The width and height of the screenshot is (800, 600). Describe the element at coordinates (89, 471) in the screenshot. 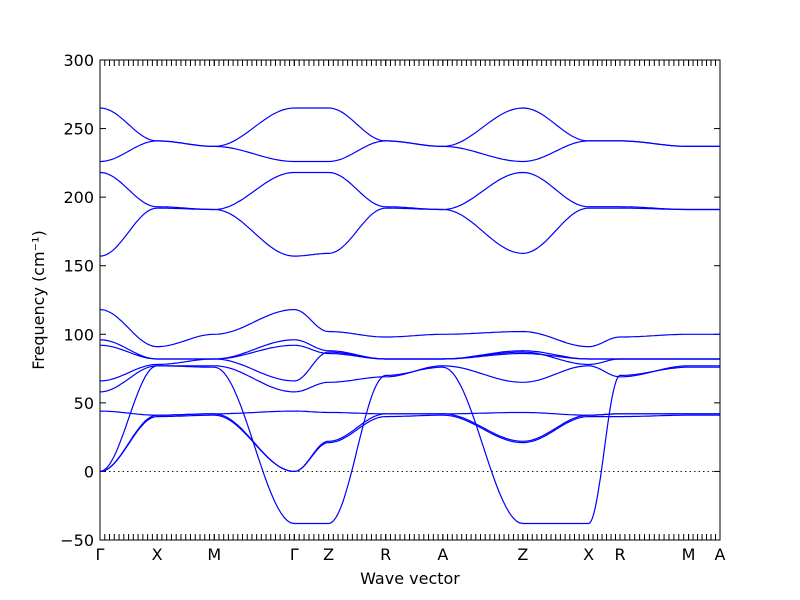

I see `y-tick-label: 0` at that location.